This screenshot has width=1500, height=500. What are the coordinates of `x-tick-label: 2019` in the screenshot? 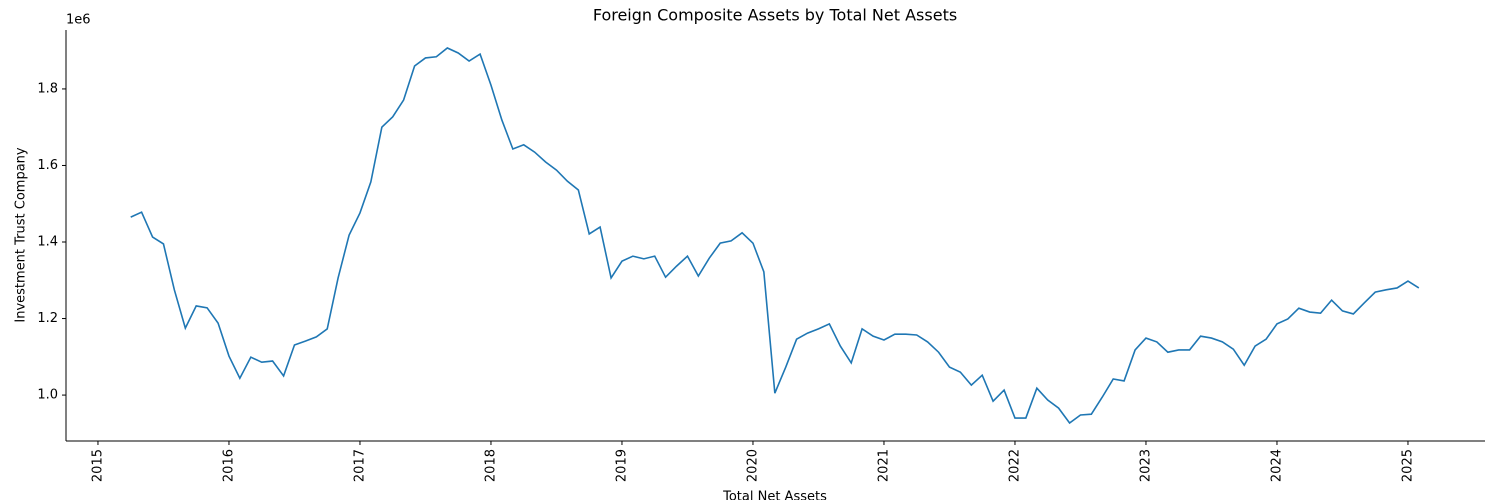 It's located at (621, 465).